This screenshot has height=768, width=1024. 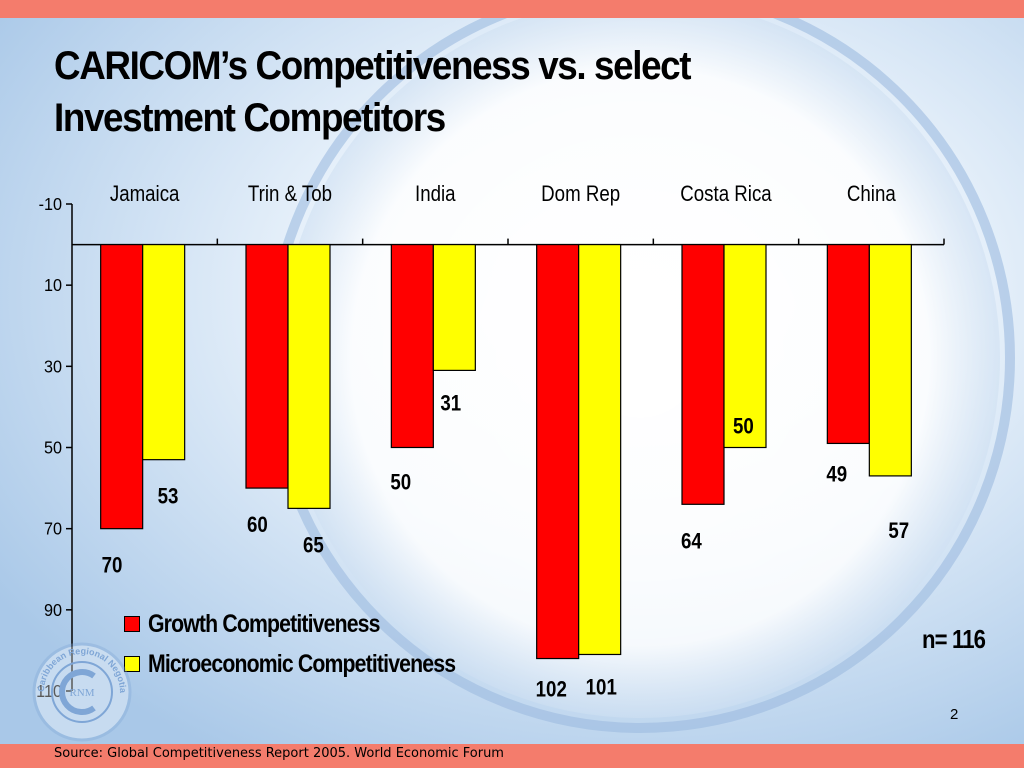 I want to click on data-label-growth-3: 102, so click(x=551, y=690).